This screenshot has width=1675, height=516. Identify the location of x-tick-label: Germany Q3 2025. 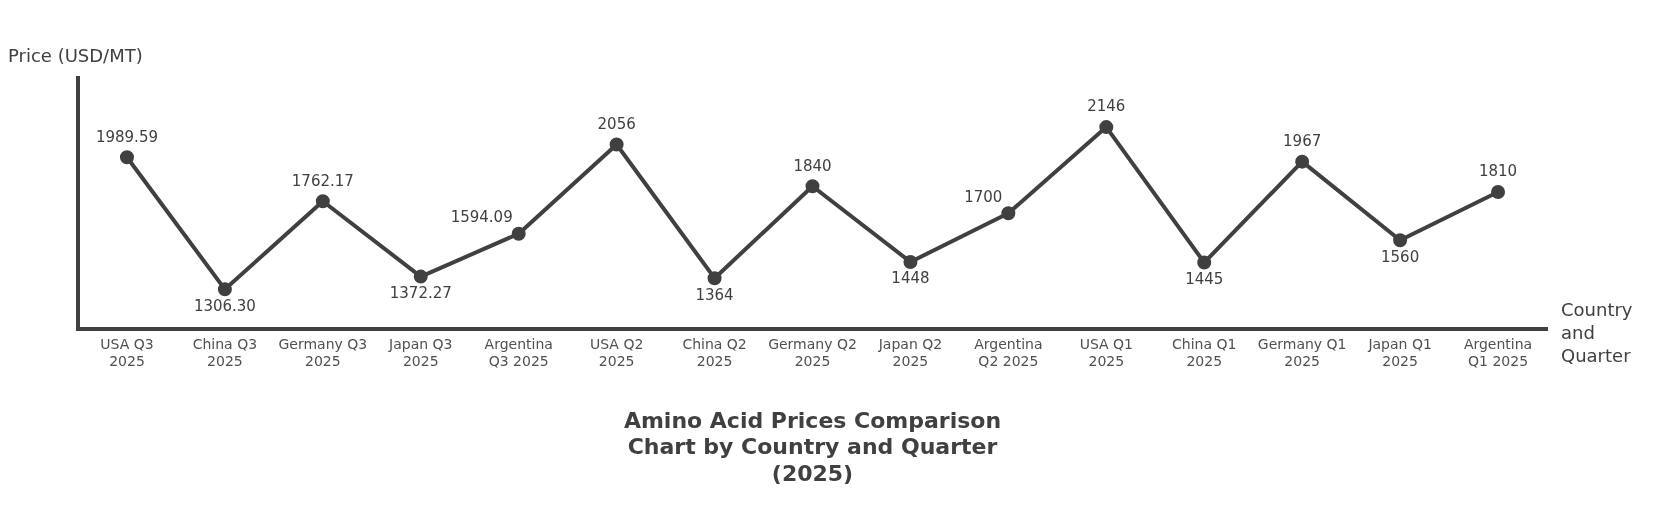
(323, 353).